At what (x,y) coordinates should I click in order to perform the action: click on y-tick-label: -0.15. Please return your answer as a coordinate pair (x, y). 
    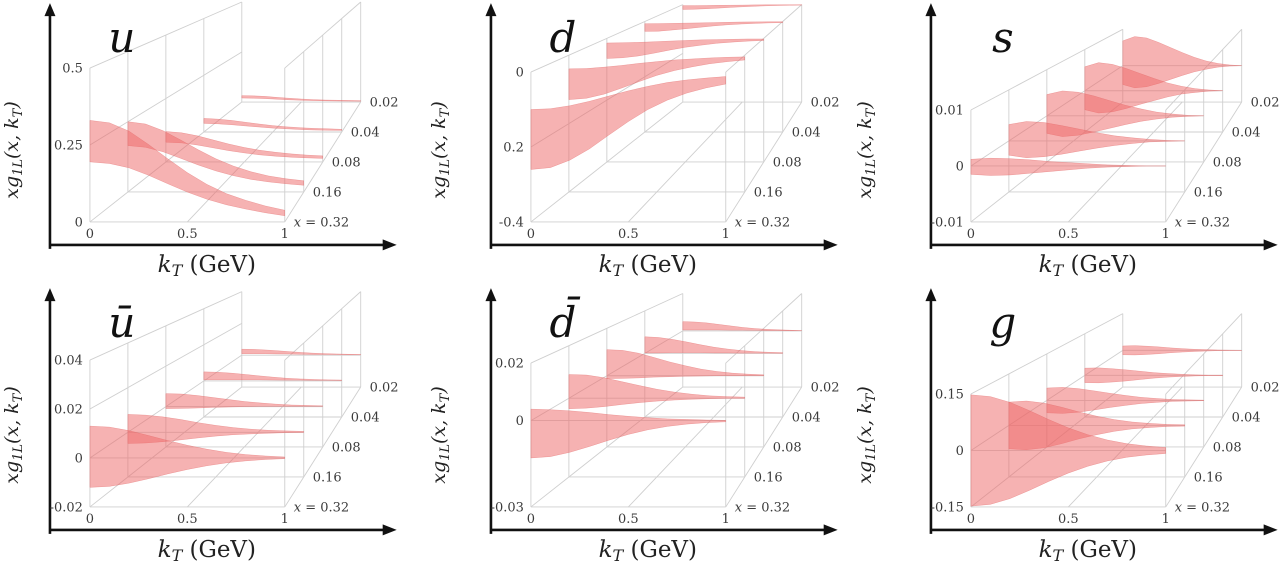
    Looking at the image, I should click on (947, 507).